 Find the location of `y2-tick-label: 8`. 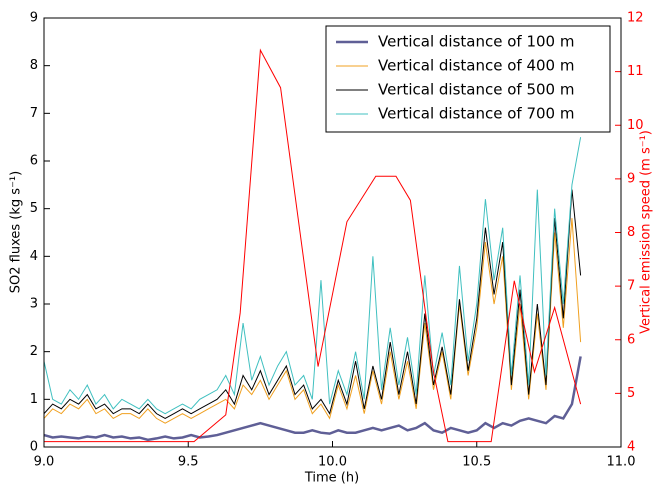

y2-tick-label: 8 is located at coordinates (631, 232).